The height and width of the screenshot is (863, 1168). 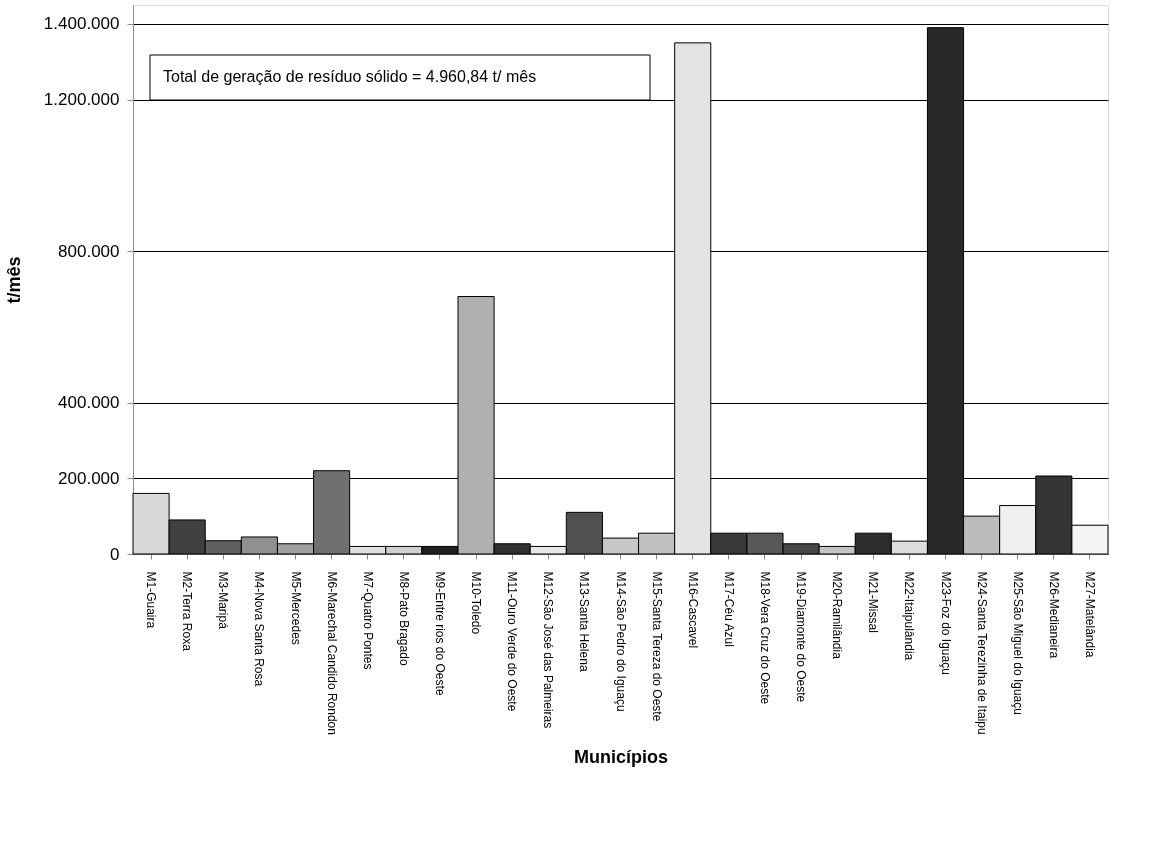 What do you see at coordinates (764, 638) in the screenshot?
I see `x-tick-label: M18-Vera Cruz do Oeste` at bounding box center [764, 638].